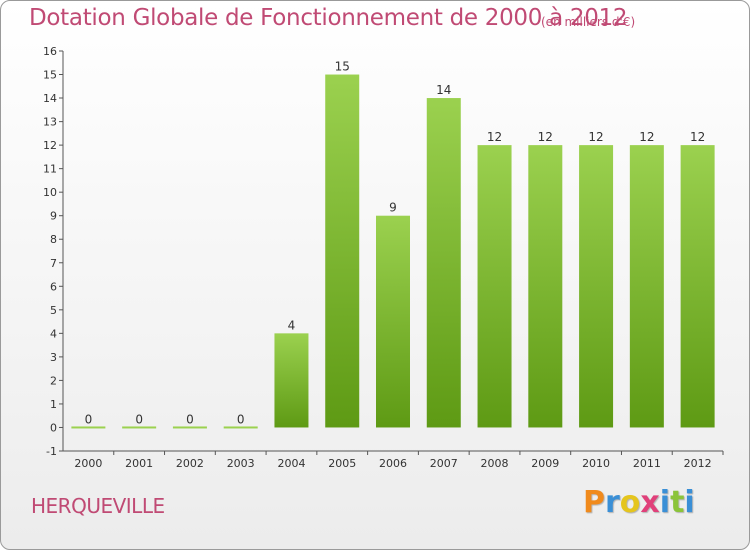  I want to click on x-tick-label: 2011, so click(647, 463).